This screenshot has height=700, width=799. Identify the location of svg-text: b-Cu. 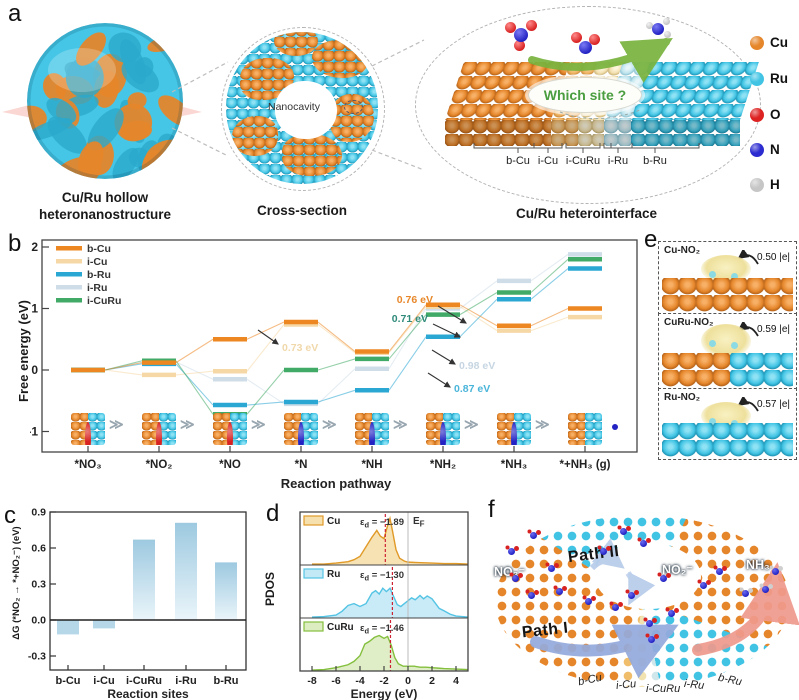
(67, 681).